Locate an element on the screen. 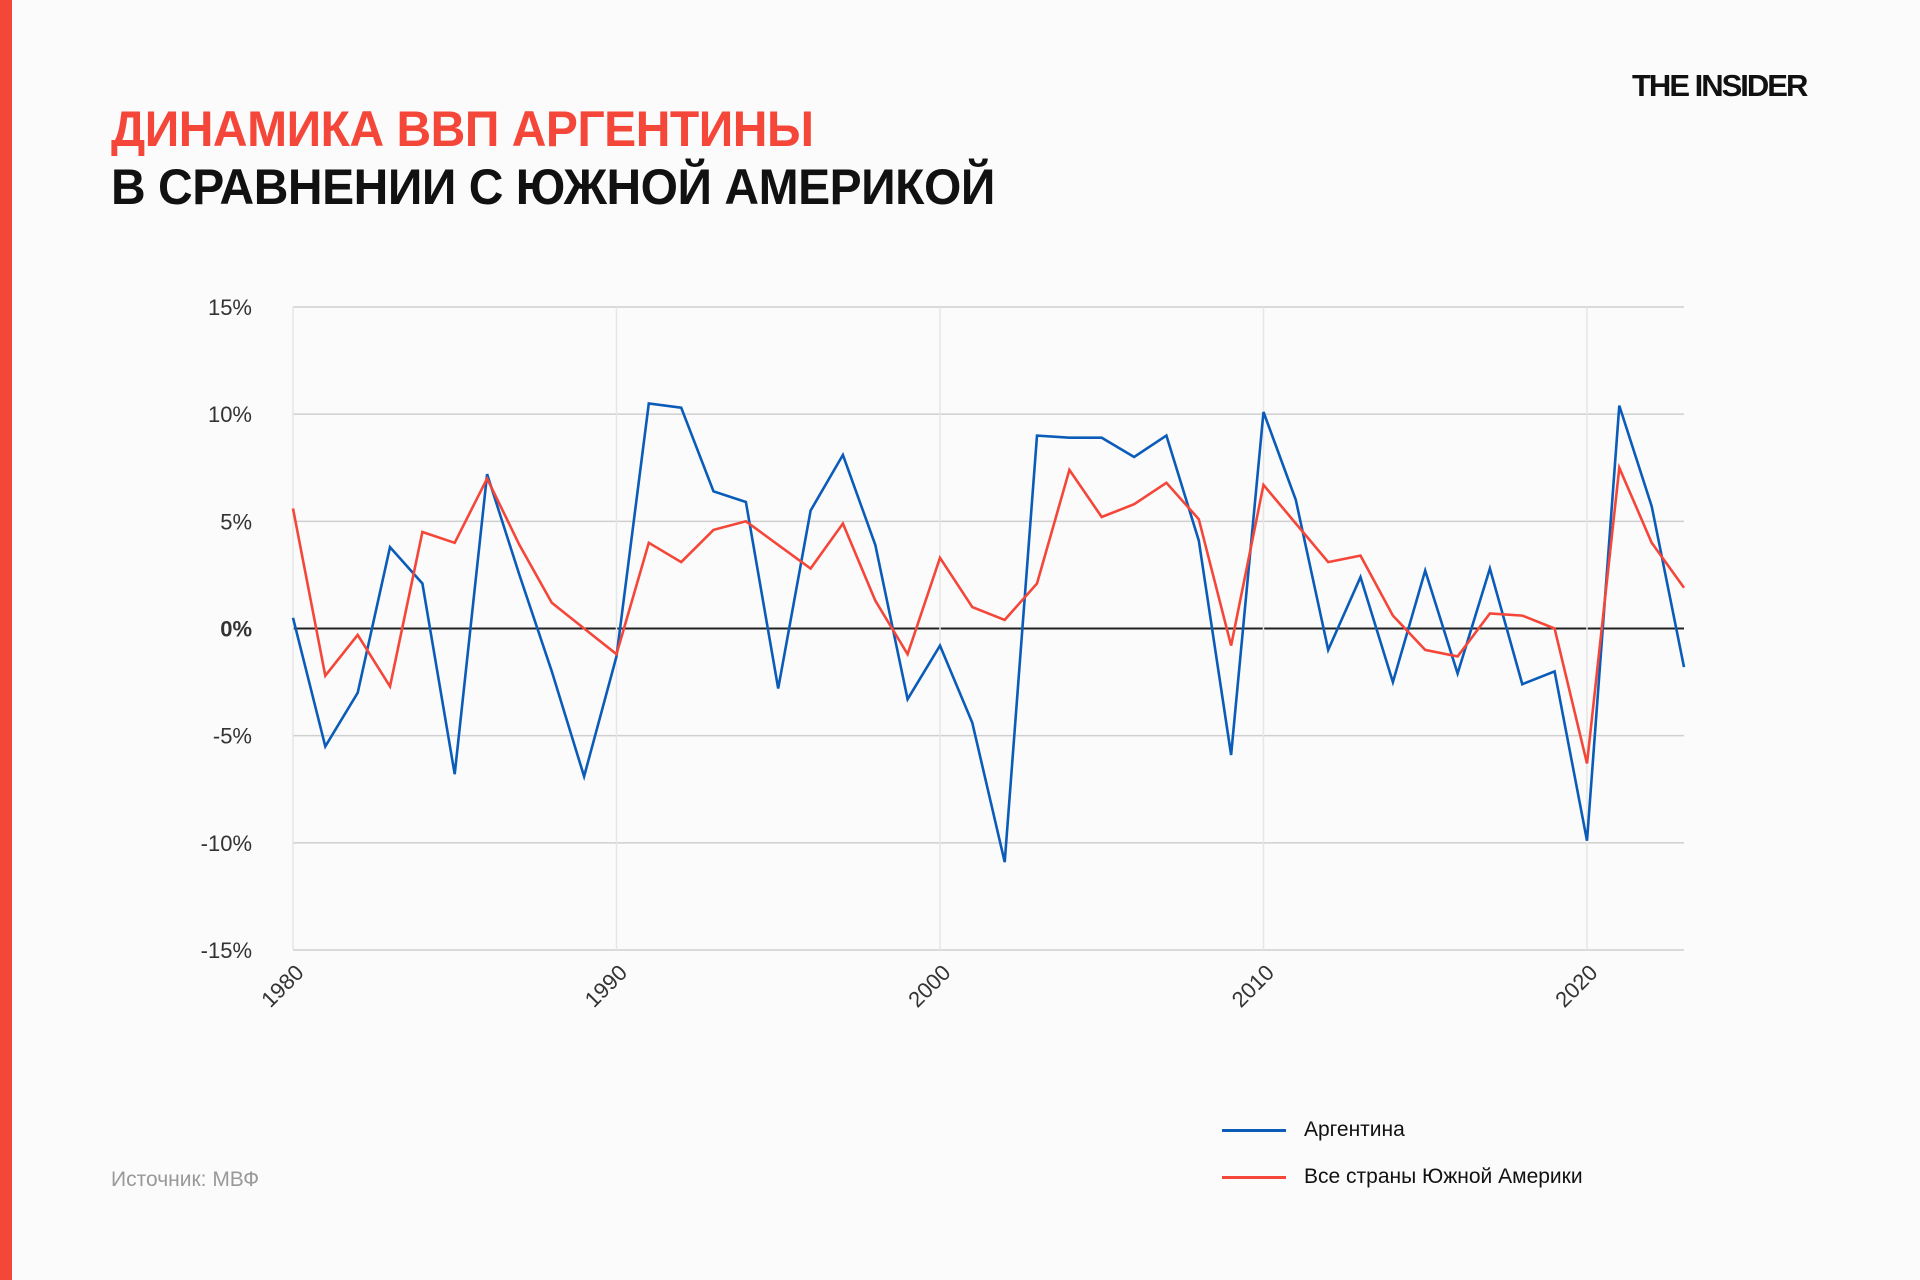 The width and height of the screenshot is (1920, 1280). chart-title-line2: В СРАВНЕНИИ С ЮЖНОЙ АМЕРИКОЙ is located at coordinates (553, 187).